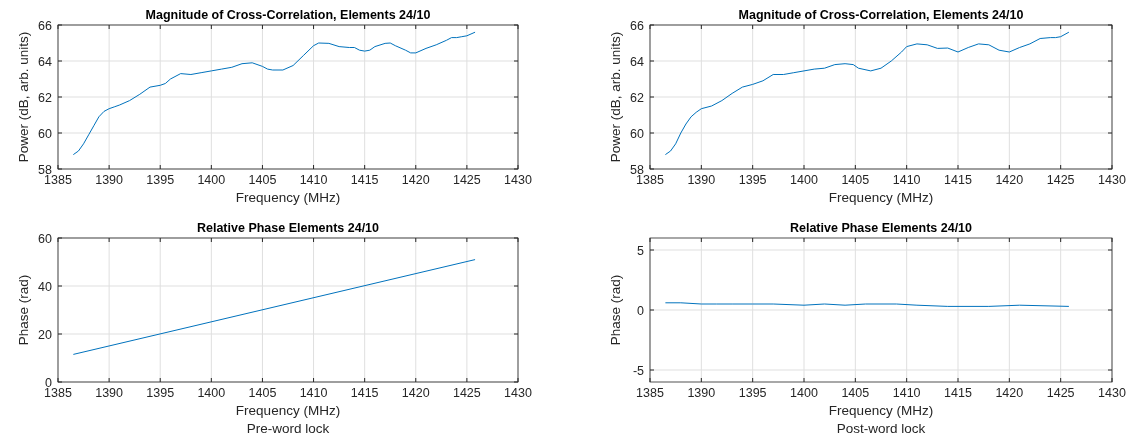  Describe the element at coordinates (45, 286) in the screenshot. I see `y-tick-label: 40` at that location.